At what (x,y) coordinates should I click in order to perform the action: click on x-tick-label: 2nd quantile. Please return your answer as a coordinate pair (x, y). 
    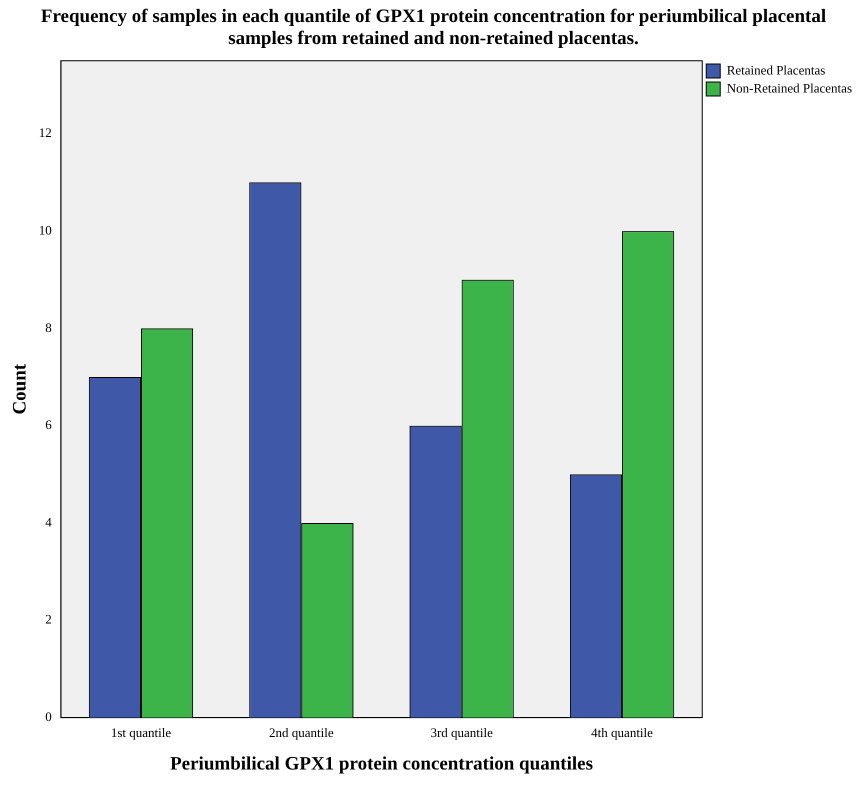
    Looking at the image, I should click on (301, 732).